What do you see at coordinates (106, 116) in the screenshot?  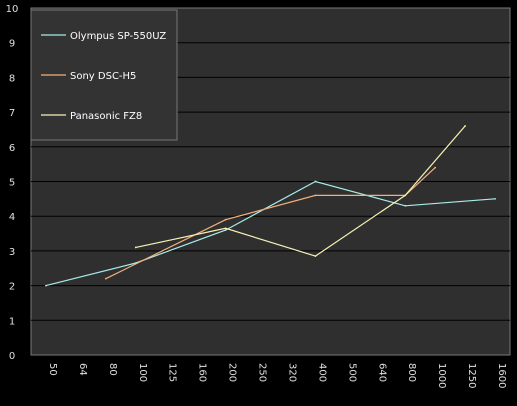 I see `legend-label: Panasonic FZ8` at bounding box center [106, 116].